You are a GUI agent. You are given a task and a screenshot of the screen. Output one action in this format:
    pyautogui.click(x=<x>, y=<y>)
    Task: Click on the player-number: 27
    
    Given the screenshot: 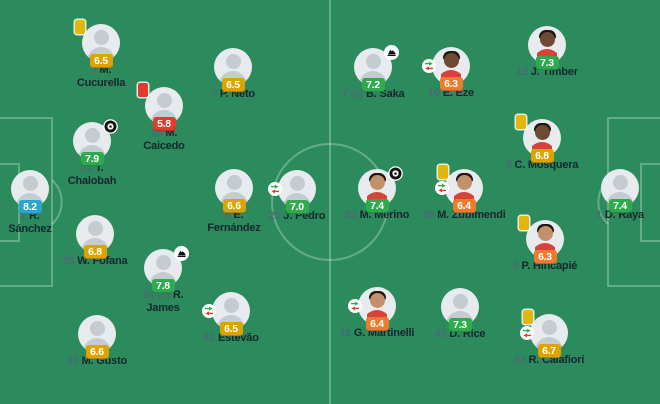 What is the action you would take?
    pyautogui.click(x=72, y=361)
    